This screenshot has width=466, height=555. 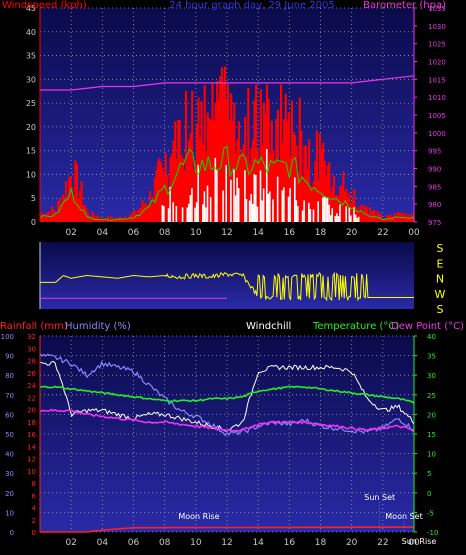 I want to click on x-tick-label: 10, so click(x=196, y=233).